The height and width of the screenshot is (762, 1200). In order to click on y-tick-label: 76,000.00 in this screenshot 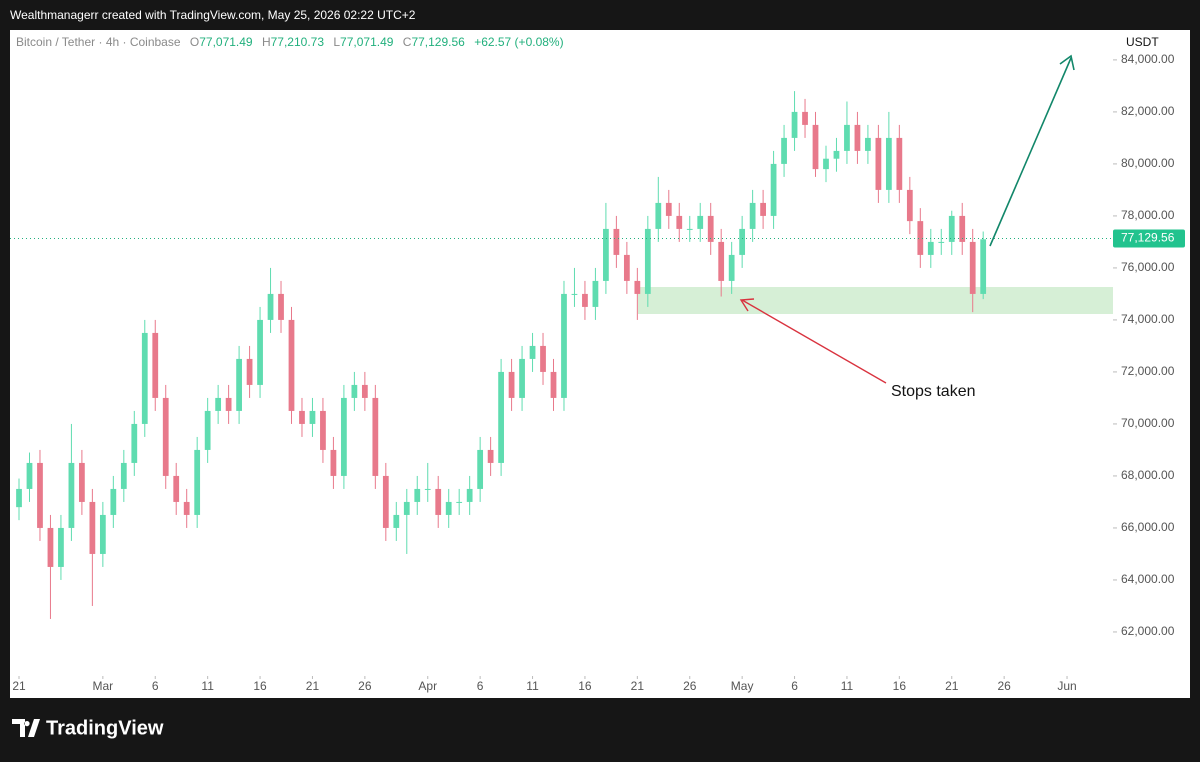, I will do `click(1148, 267)`.